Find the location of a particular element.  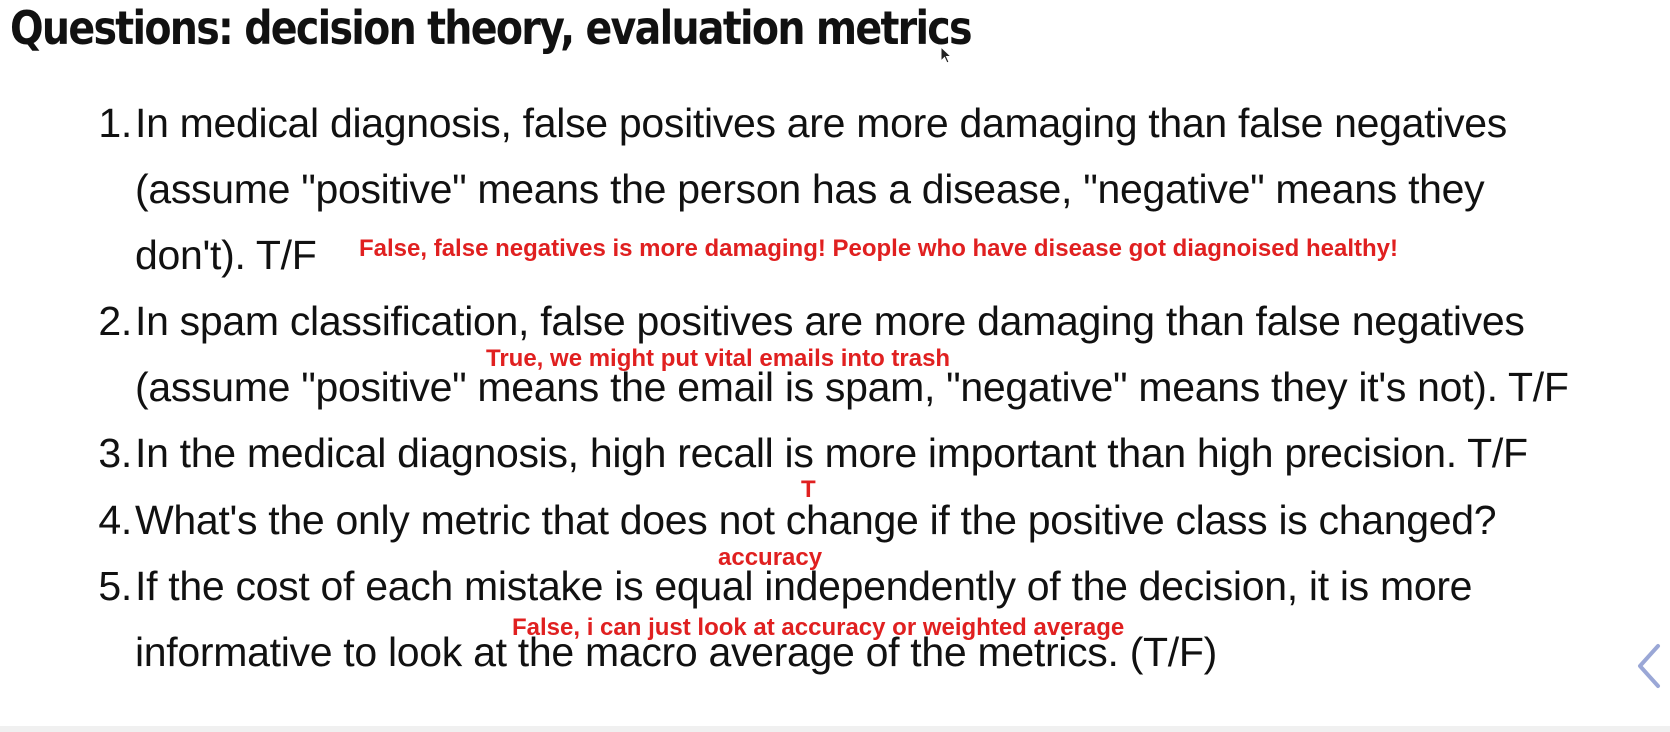

question-number: 2. is located at coordinates (115, 321).